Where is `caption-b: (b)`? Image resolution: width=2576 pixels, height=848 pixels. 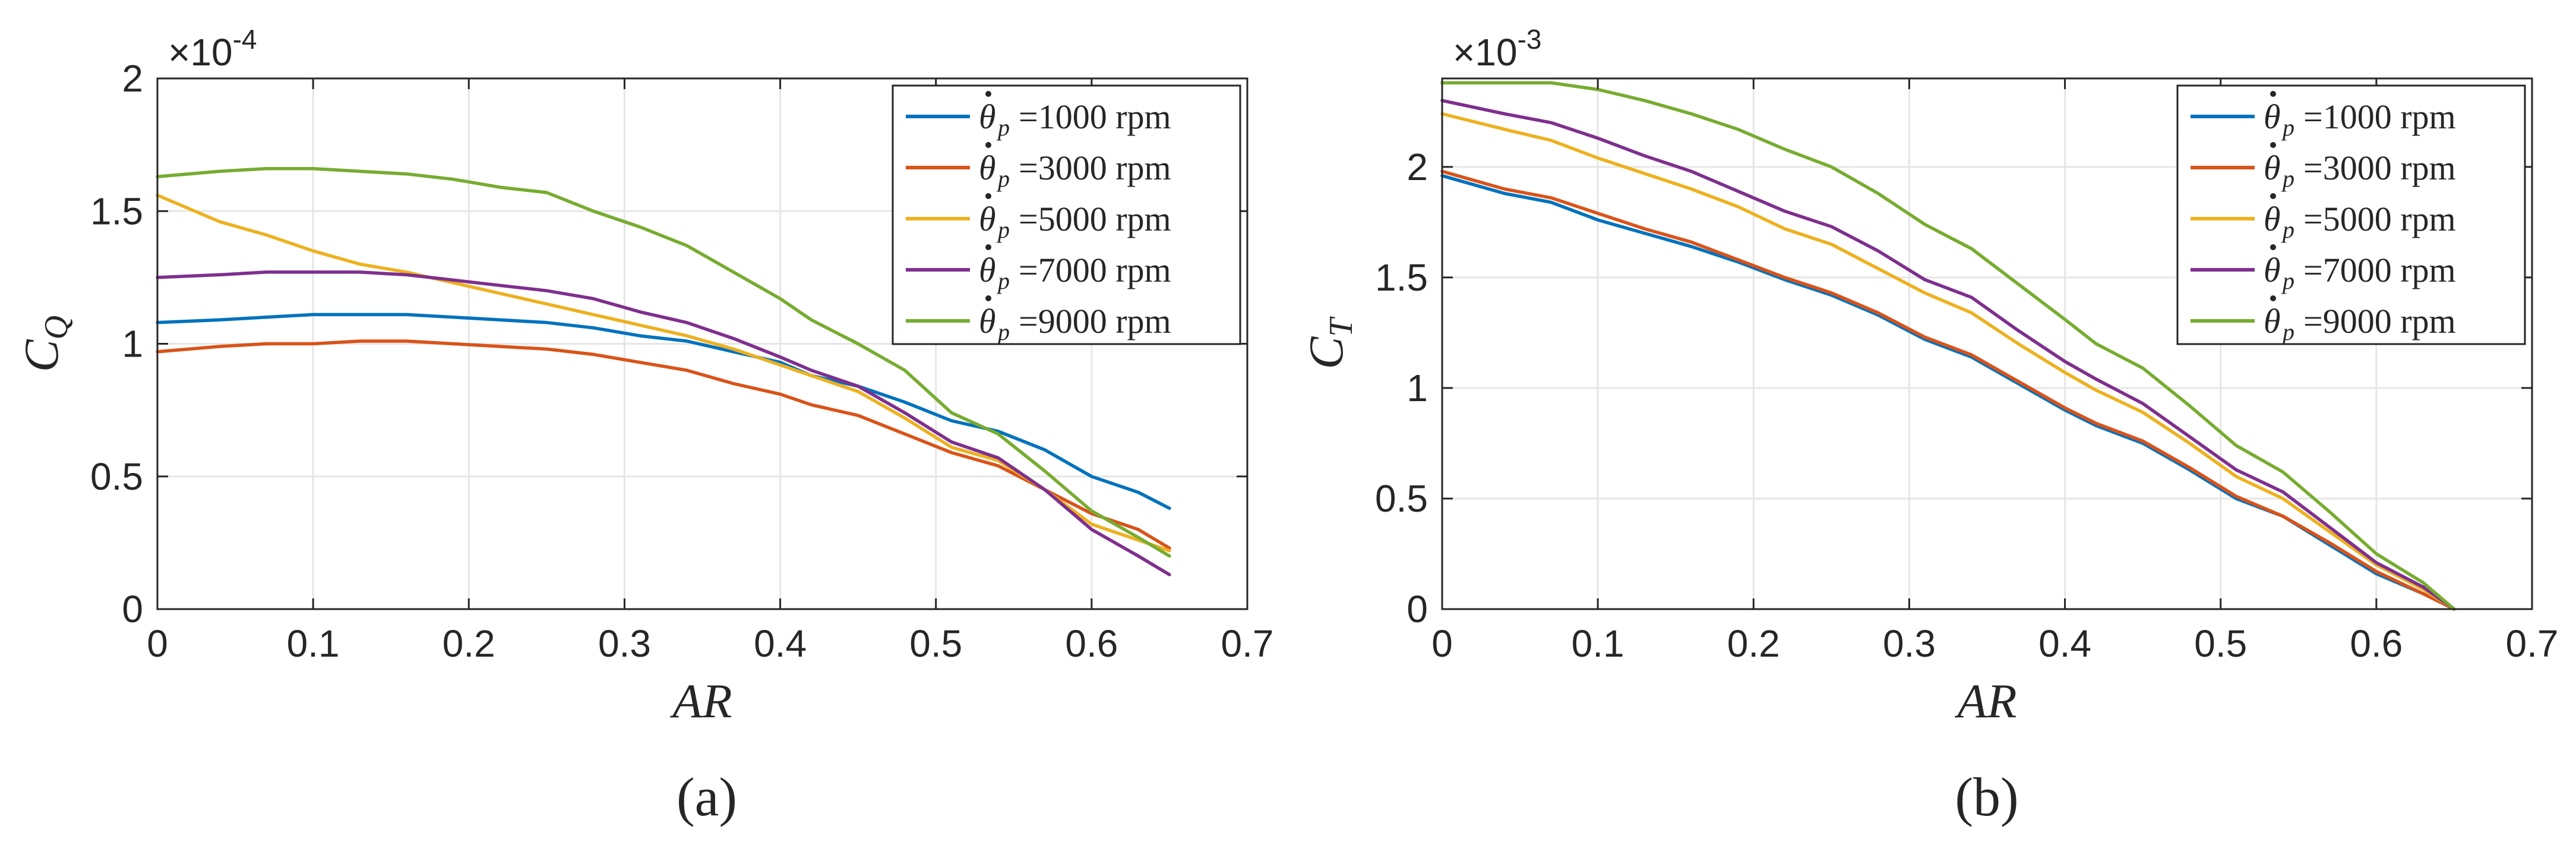
caption-b: (b) is located at coordinates (1986, 797).